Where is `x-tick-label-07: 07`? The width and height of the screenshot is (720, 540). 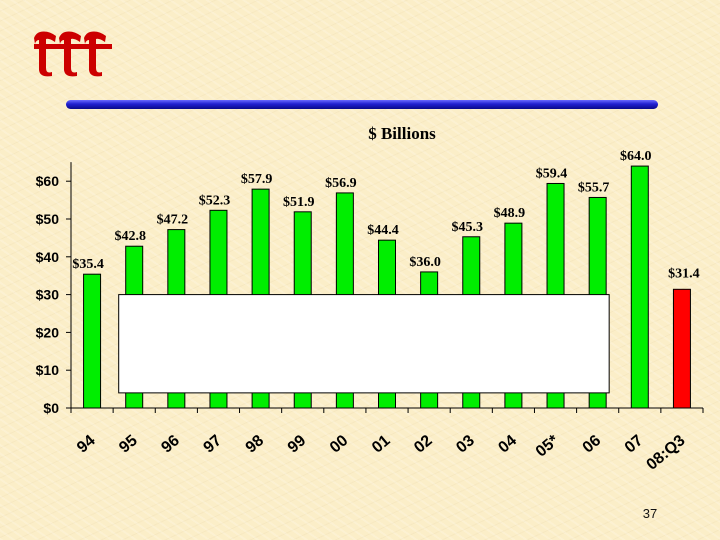 x-tick-label-07: 07 is located at coordinates (634, 444).